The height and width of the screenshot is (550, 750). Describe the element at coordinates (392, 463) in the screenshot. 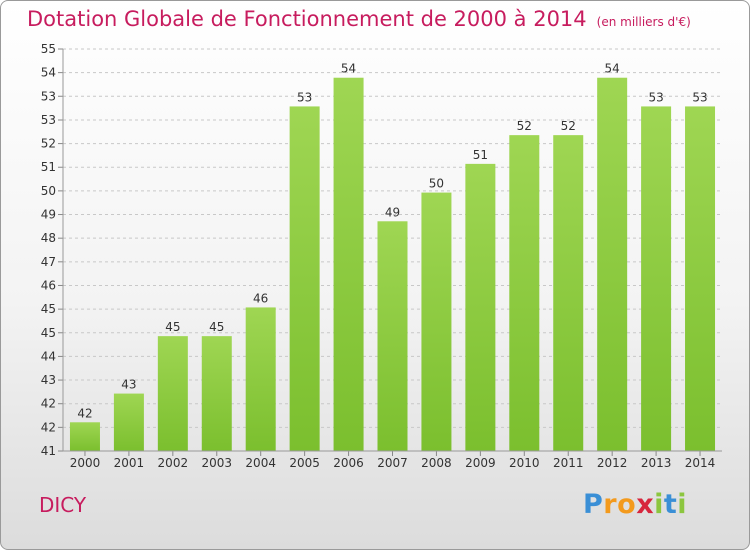

I see `x-tick-label: 2007` at that location.